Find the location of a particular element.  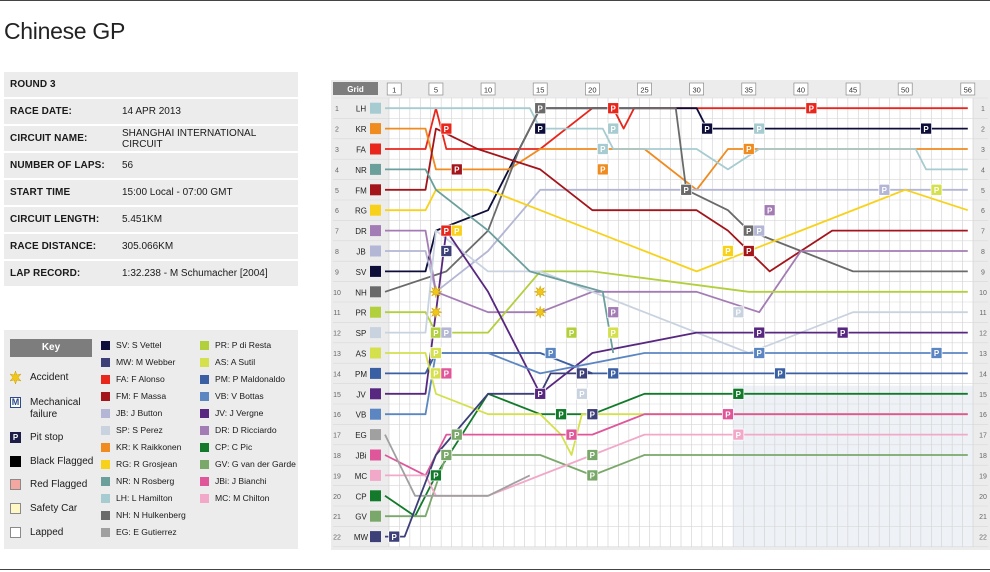

grid-driver-code: AS is located at coordinates (361, 354).